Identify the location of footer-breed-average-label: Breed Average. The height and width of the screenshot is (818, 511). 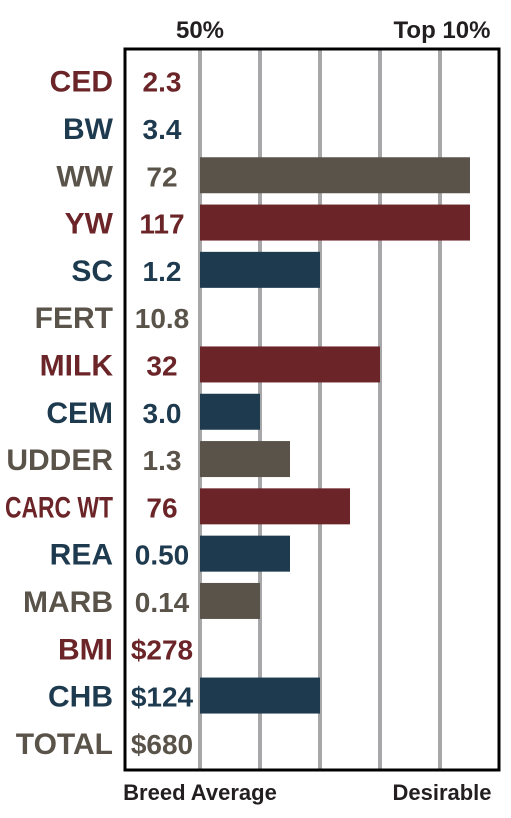
(200, 792).